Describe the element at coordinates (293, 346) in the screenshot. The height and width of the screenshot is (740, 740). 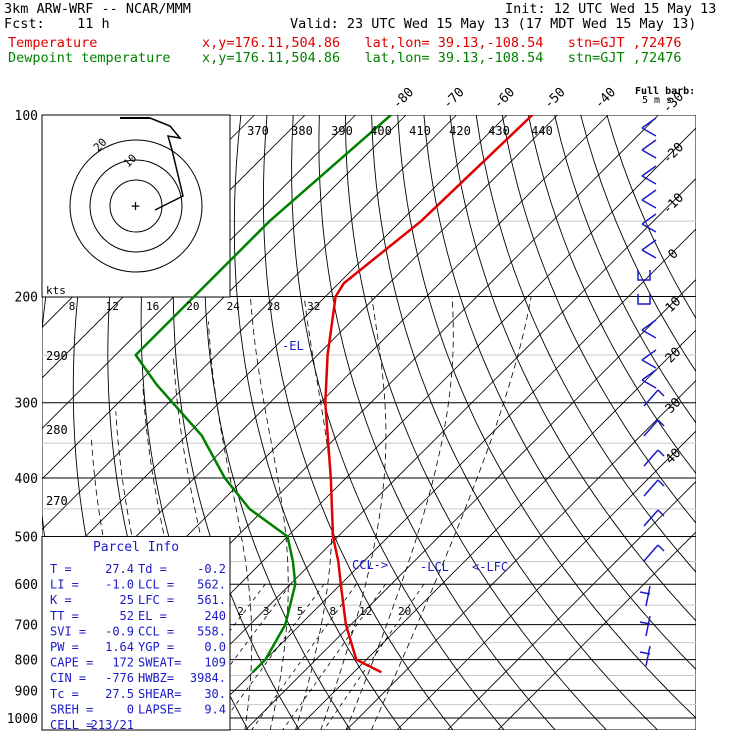
I see `el-marker: -EL` at that location.